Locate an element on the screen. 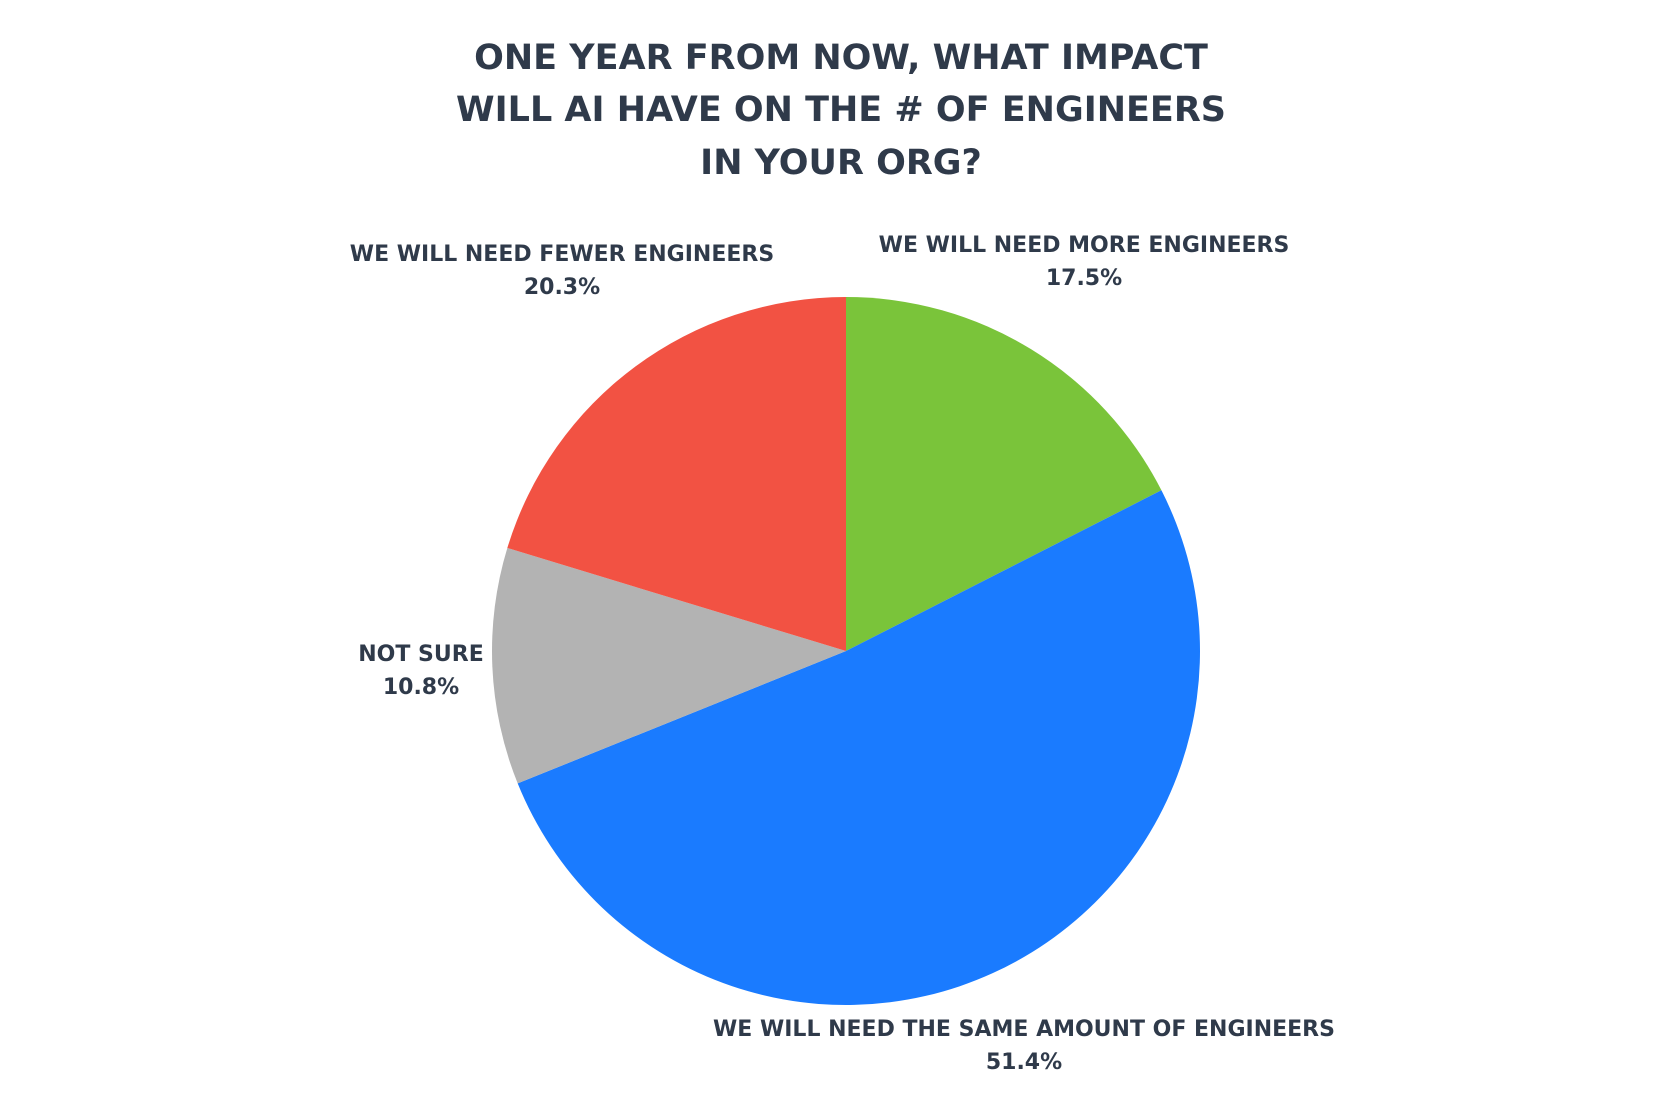 The image size is (1670, 1114). slice-label: WE WILL NEED FEWER ENGINEERS is located at coordinates (562, 254).